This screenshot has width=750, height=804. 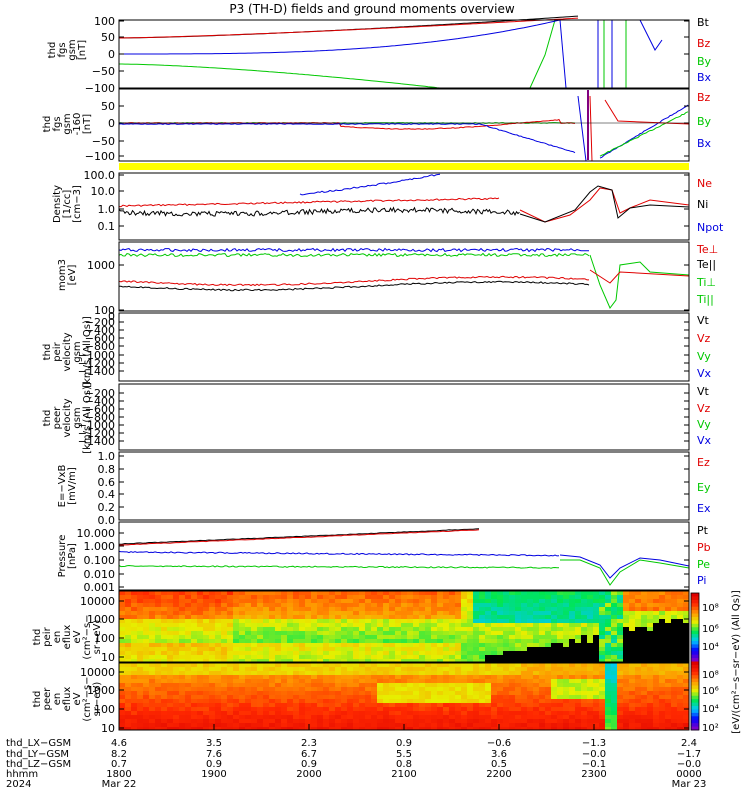 What do you see at coordinates (100, 330) in the screenshot?
I see `y-tick-label-5: −400` at bounding box center [100, 330].